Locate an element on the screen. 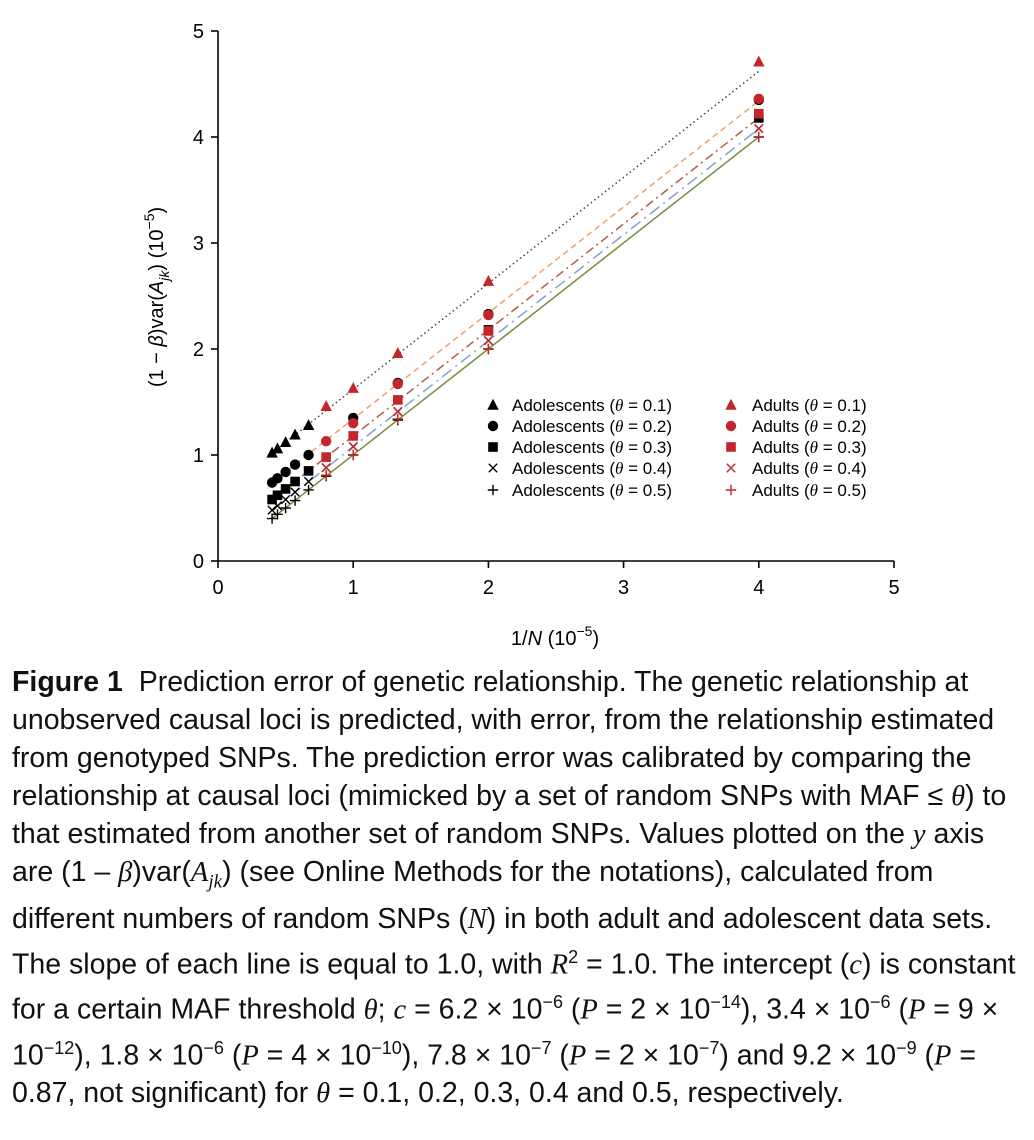 This screenshot has width=1034, height=1140. x-tick-label: 5 is located at coordinates (893, 588).